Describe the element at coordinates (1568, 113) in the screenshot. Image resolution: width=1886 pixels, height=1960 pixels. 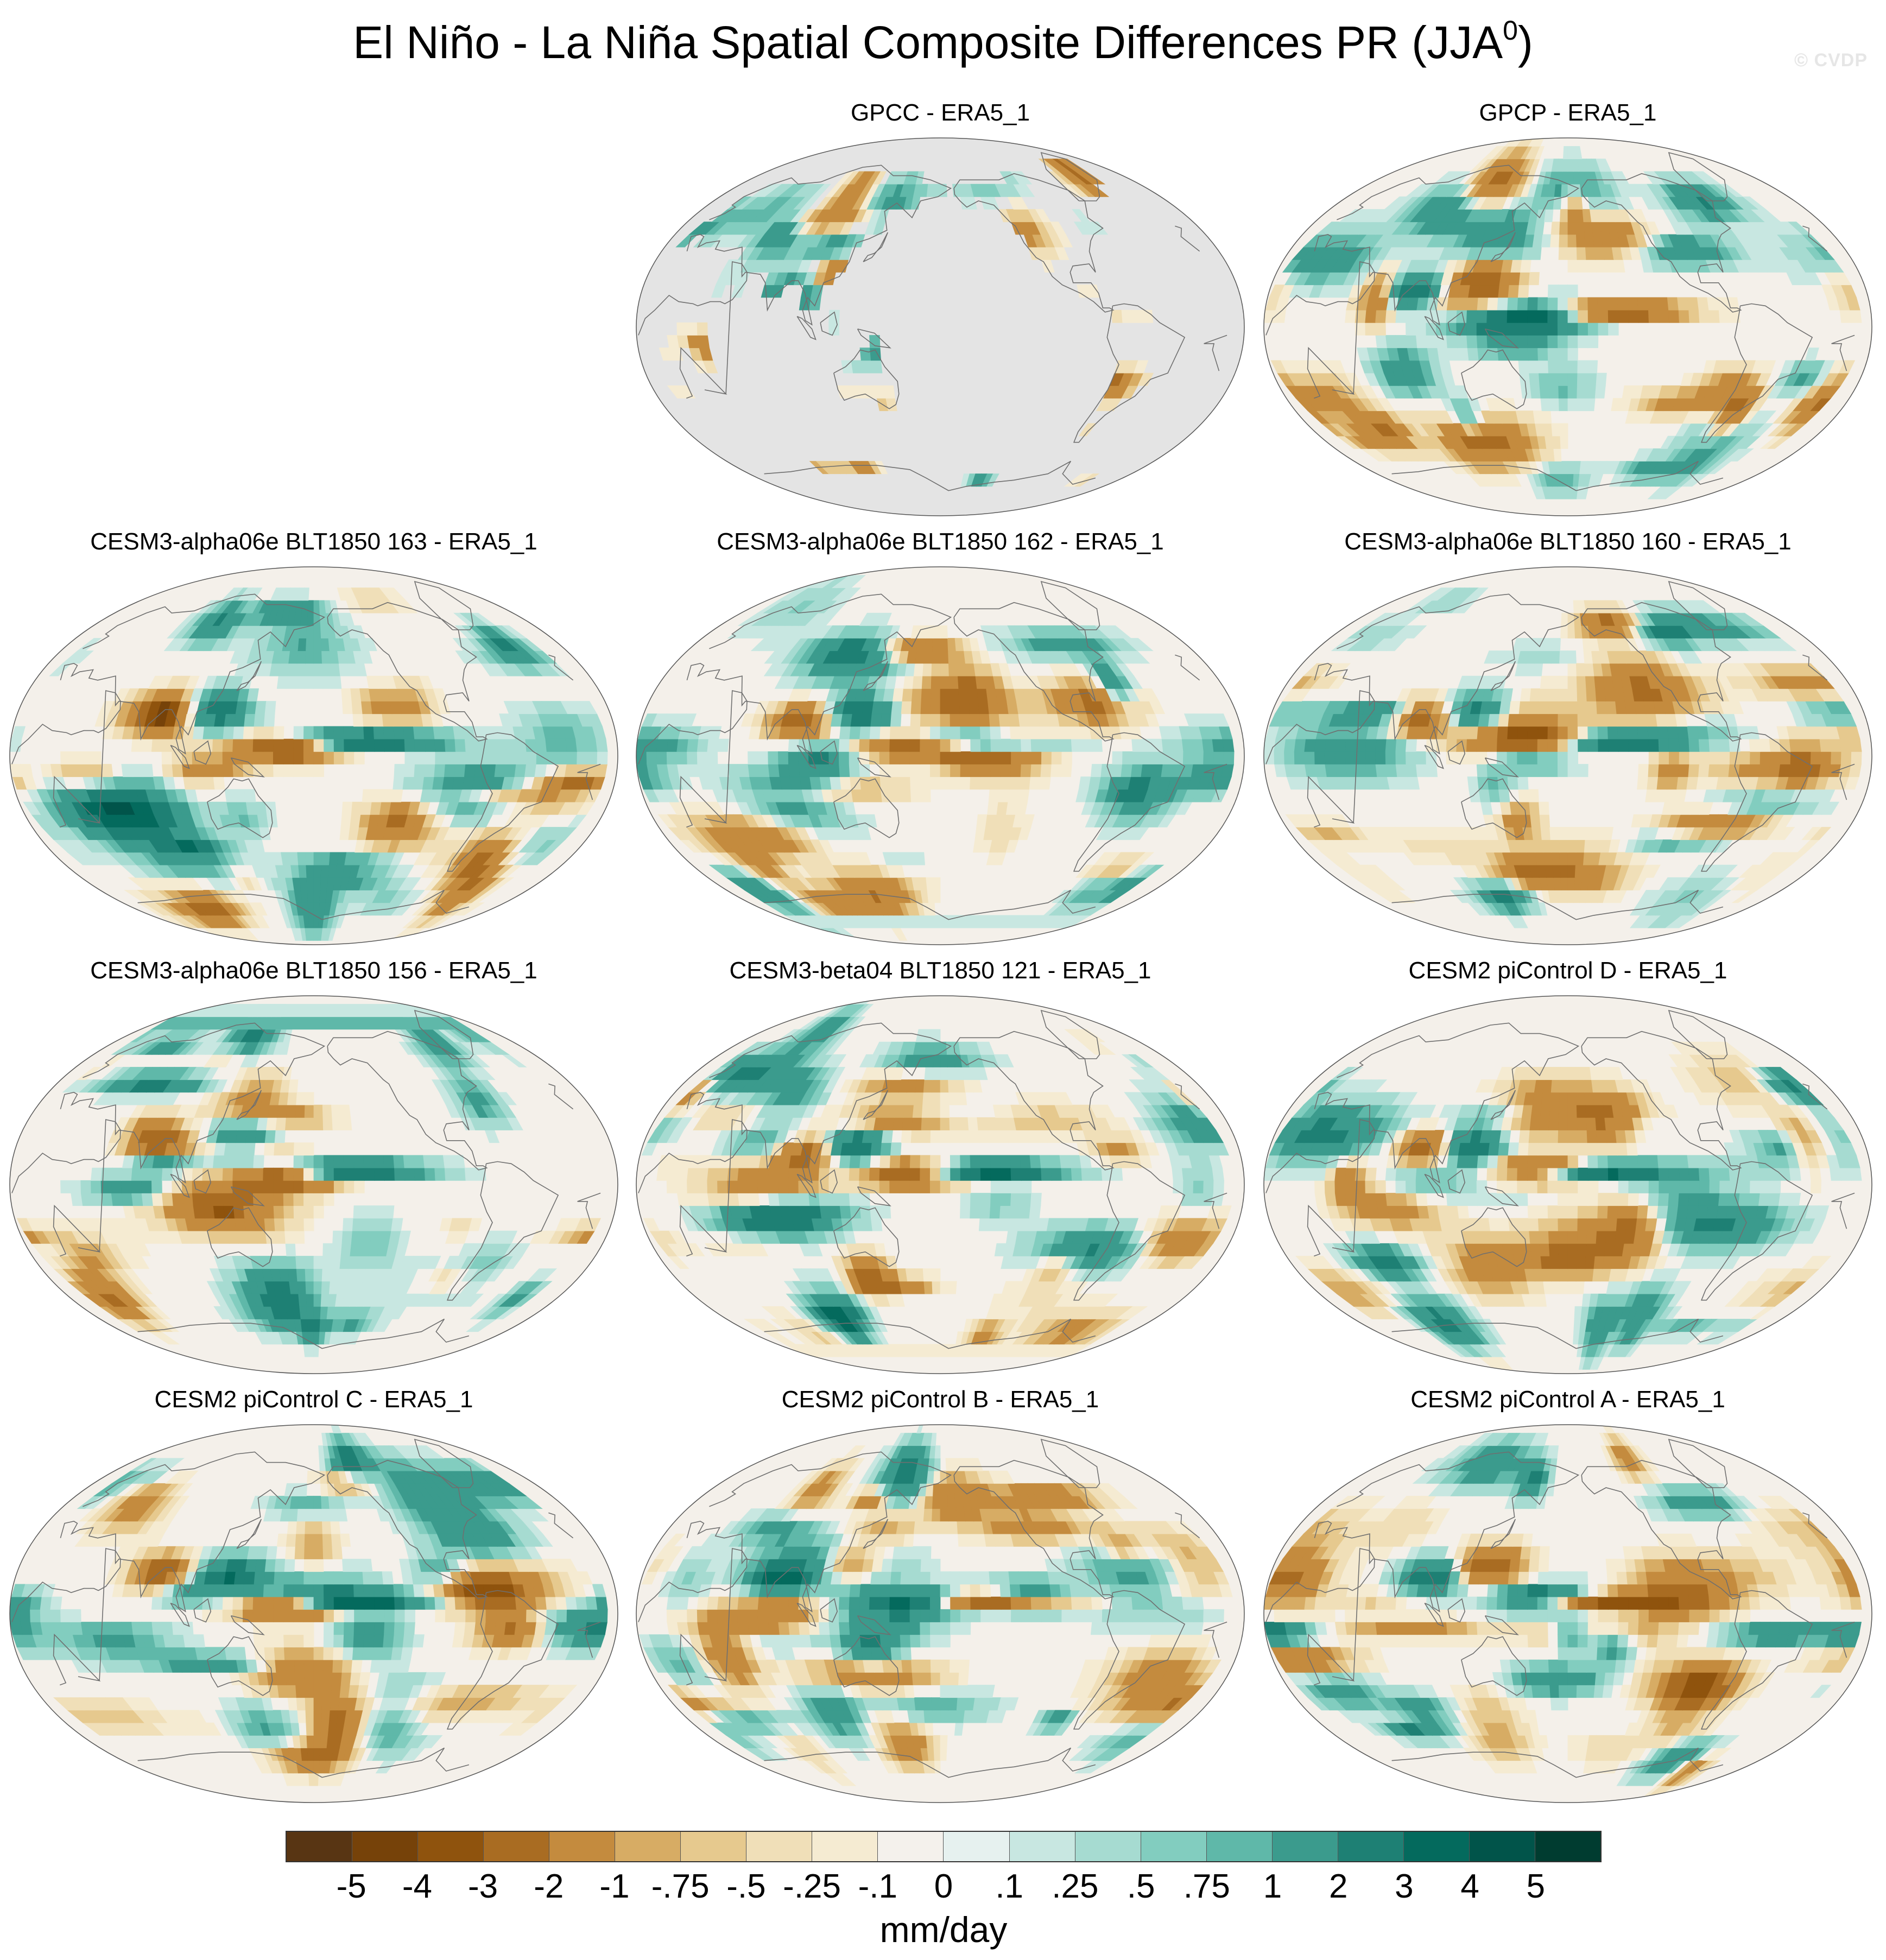
I see `panel-title: GPCP - ERA5_1` at that location.